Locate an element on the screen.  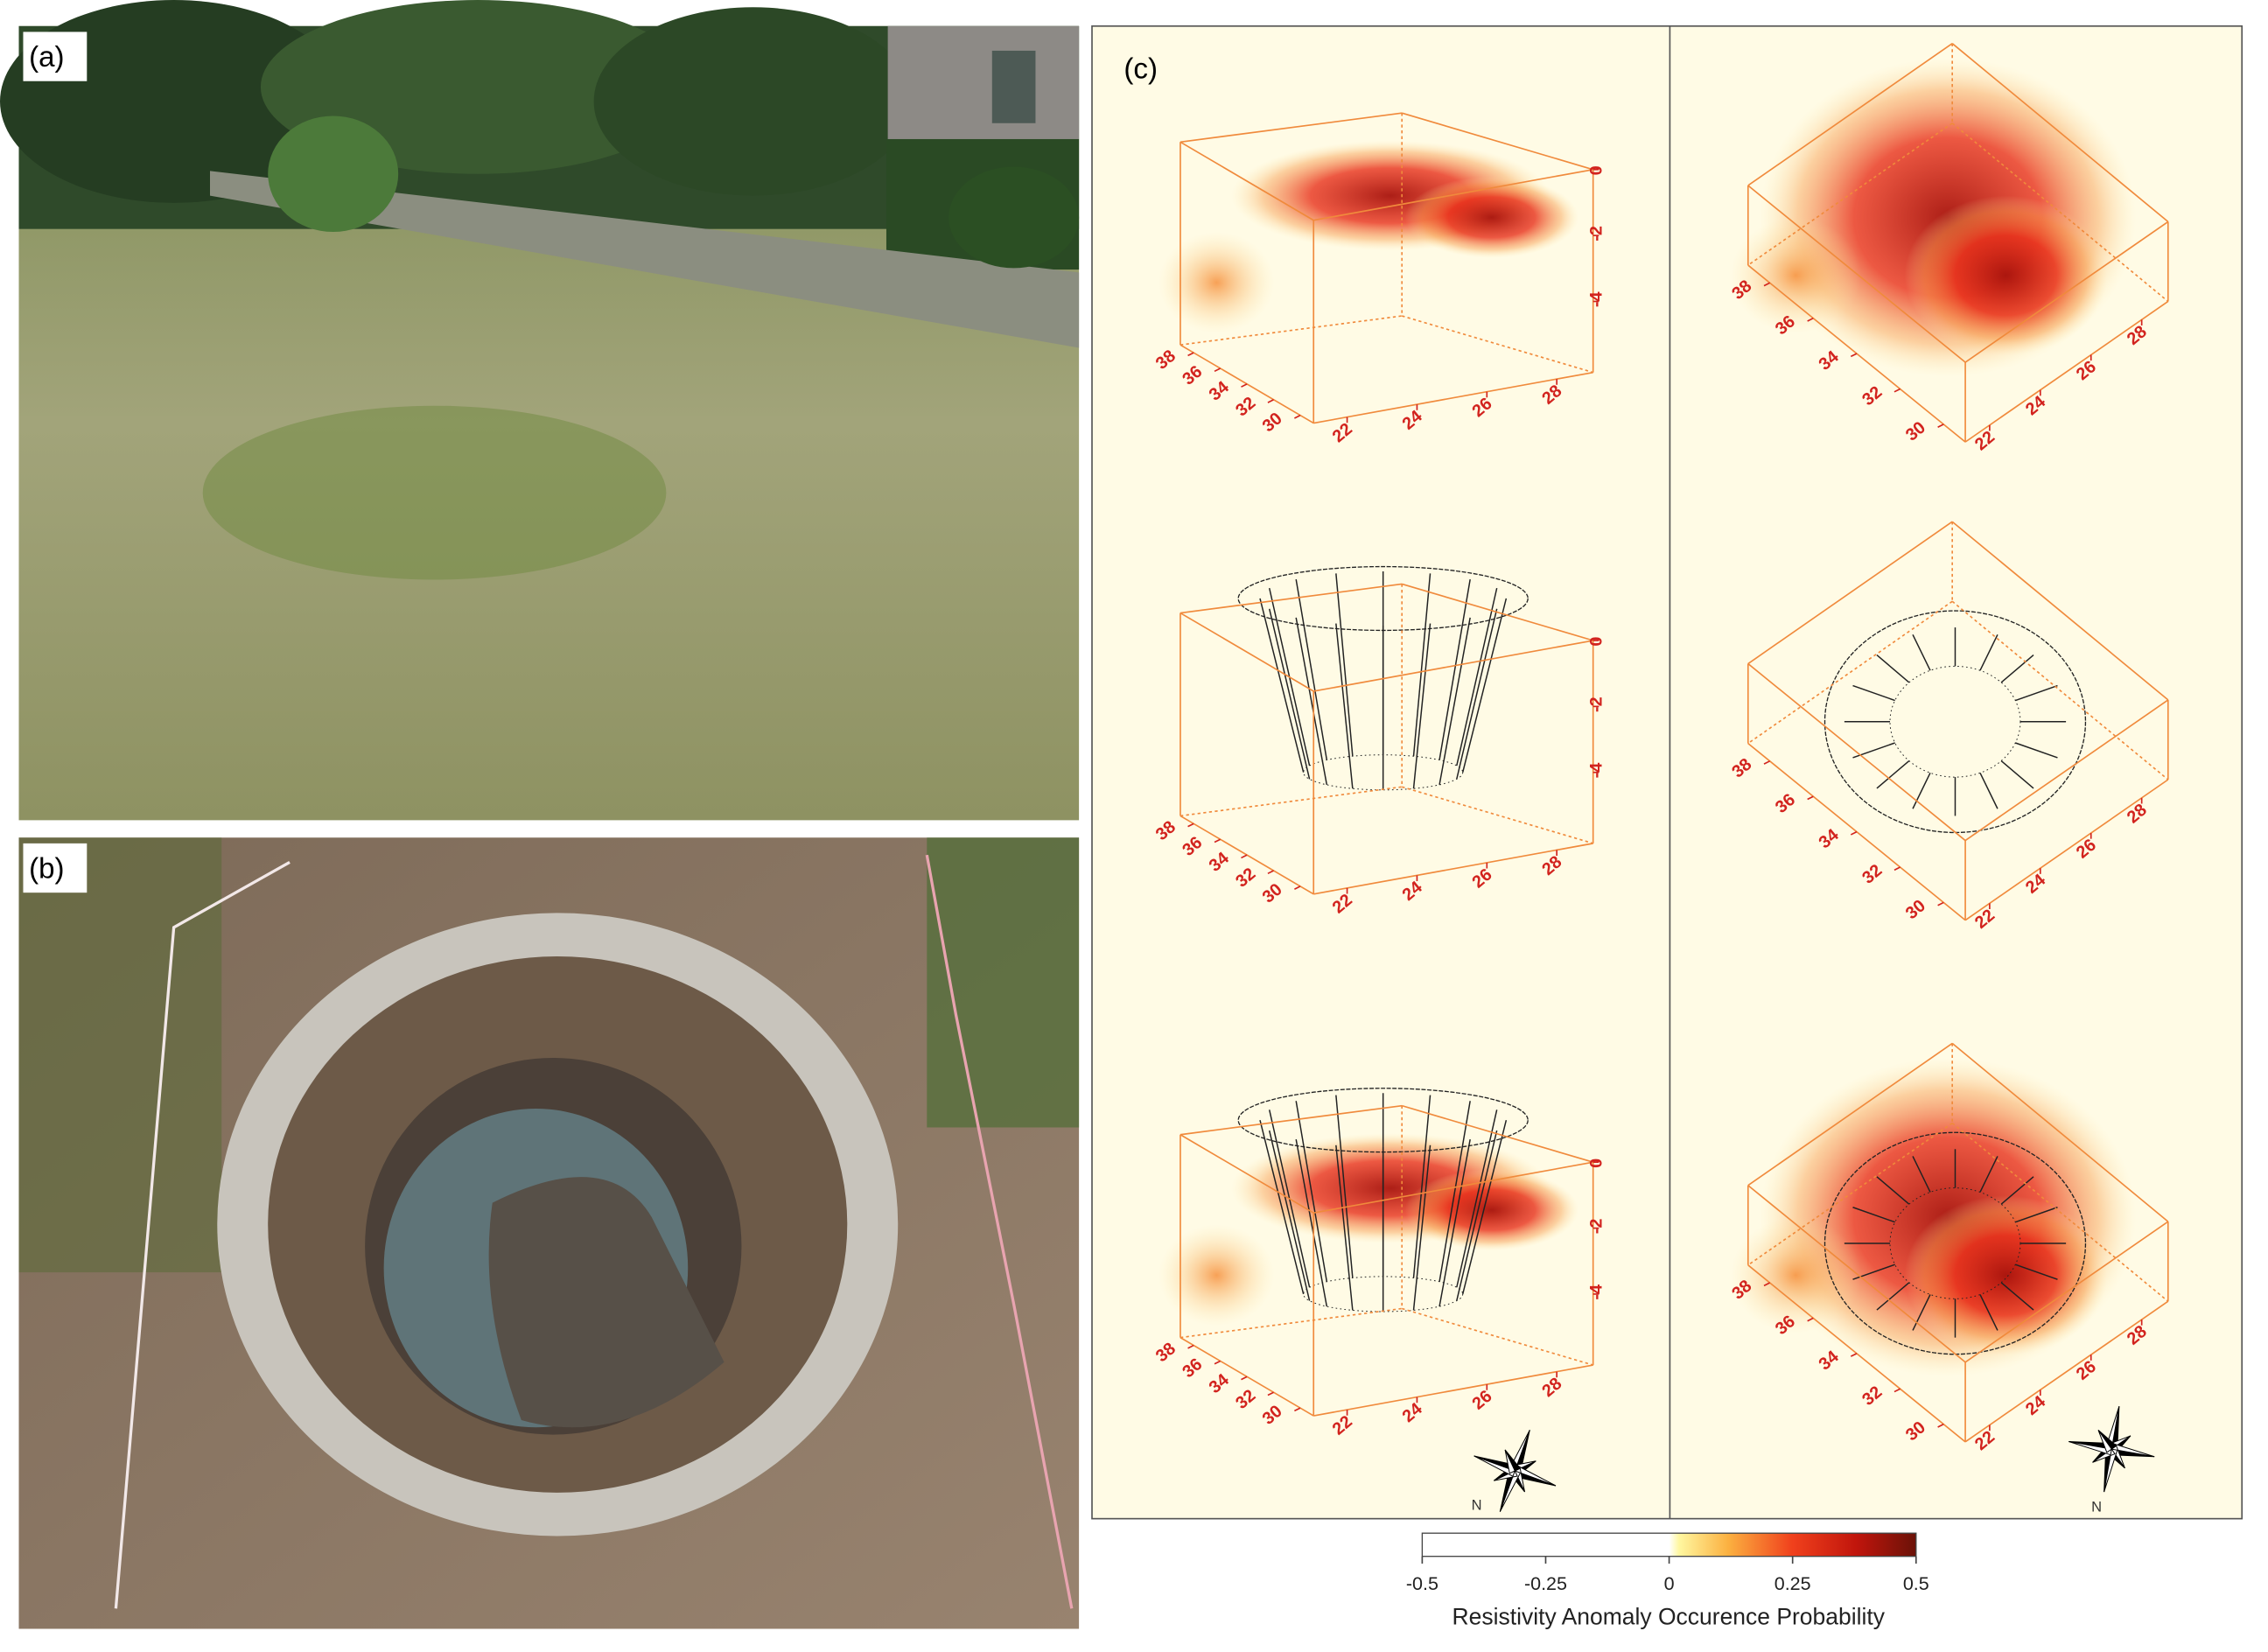
colorbar-tick-label: 0.25 is located at coordinates (1792, 1583).